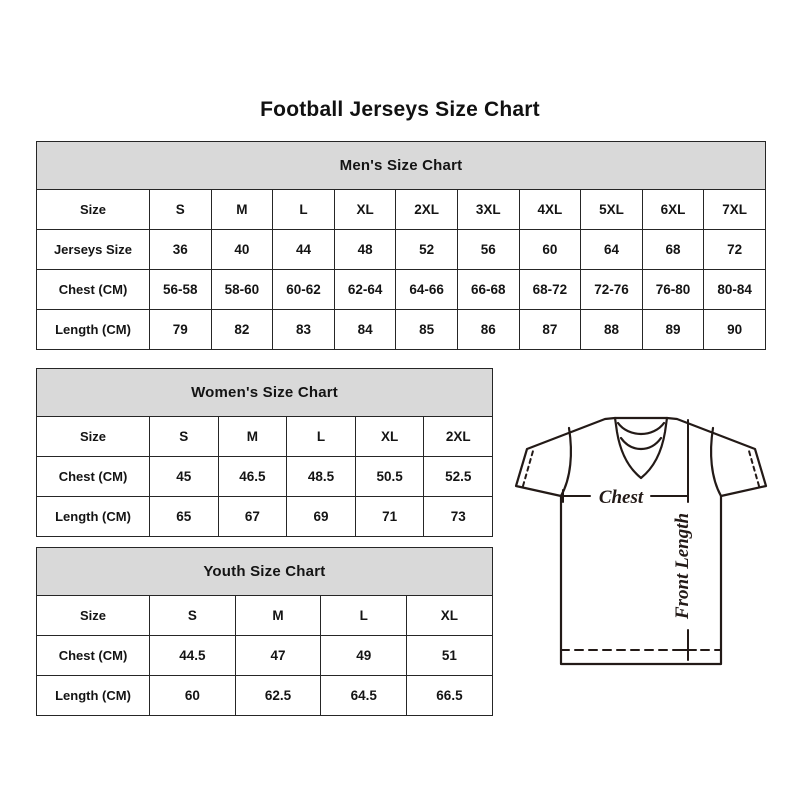  What do you see at coordinates (180, 289) in the screenshot?
I see `table-cell: 56-58` at bounding box center [180, 289].